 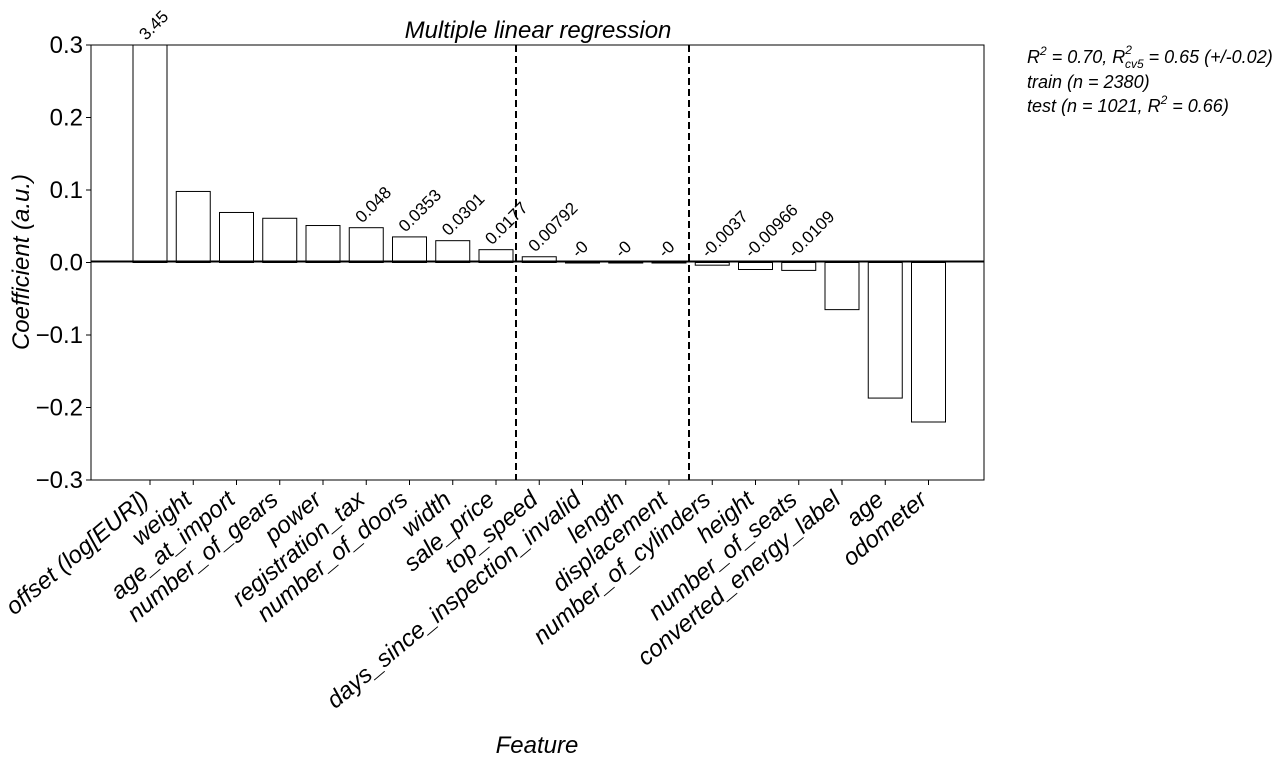 What do you see at coordinates (537, 745) in the screenshot?
I see `x-axis-label: Feature` at bounding box center [537, 745].